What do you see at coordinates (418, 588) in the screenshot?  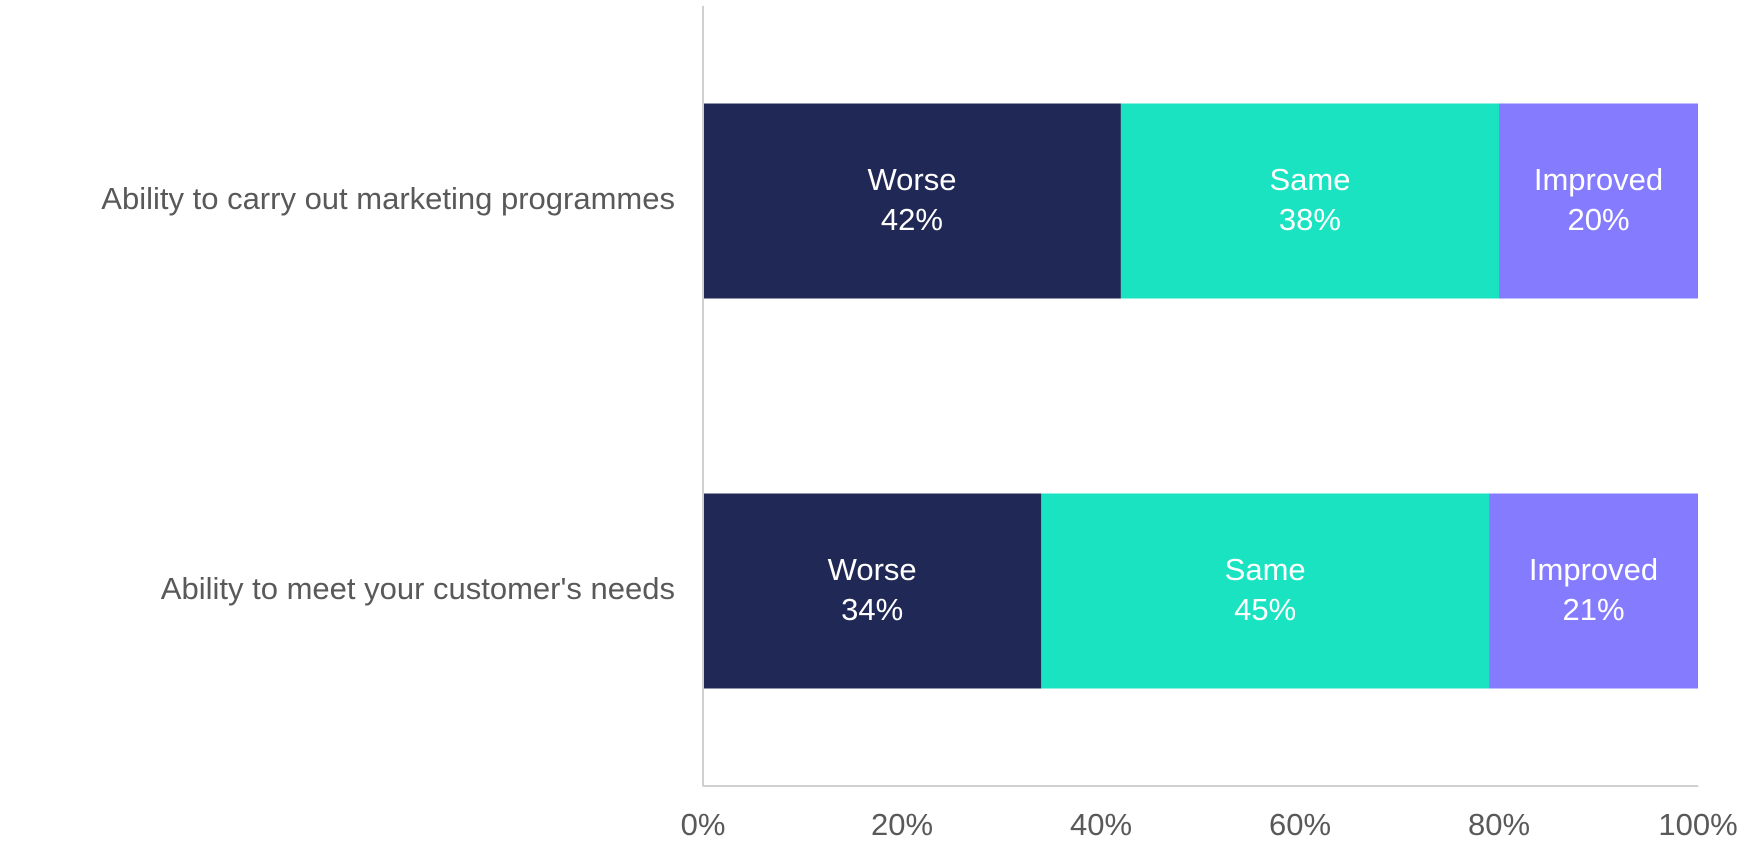 I see `category-label: Ability to meet your customer's needs` at bounding box center [418, 588].